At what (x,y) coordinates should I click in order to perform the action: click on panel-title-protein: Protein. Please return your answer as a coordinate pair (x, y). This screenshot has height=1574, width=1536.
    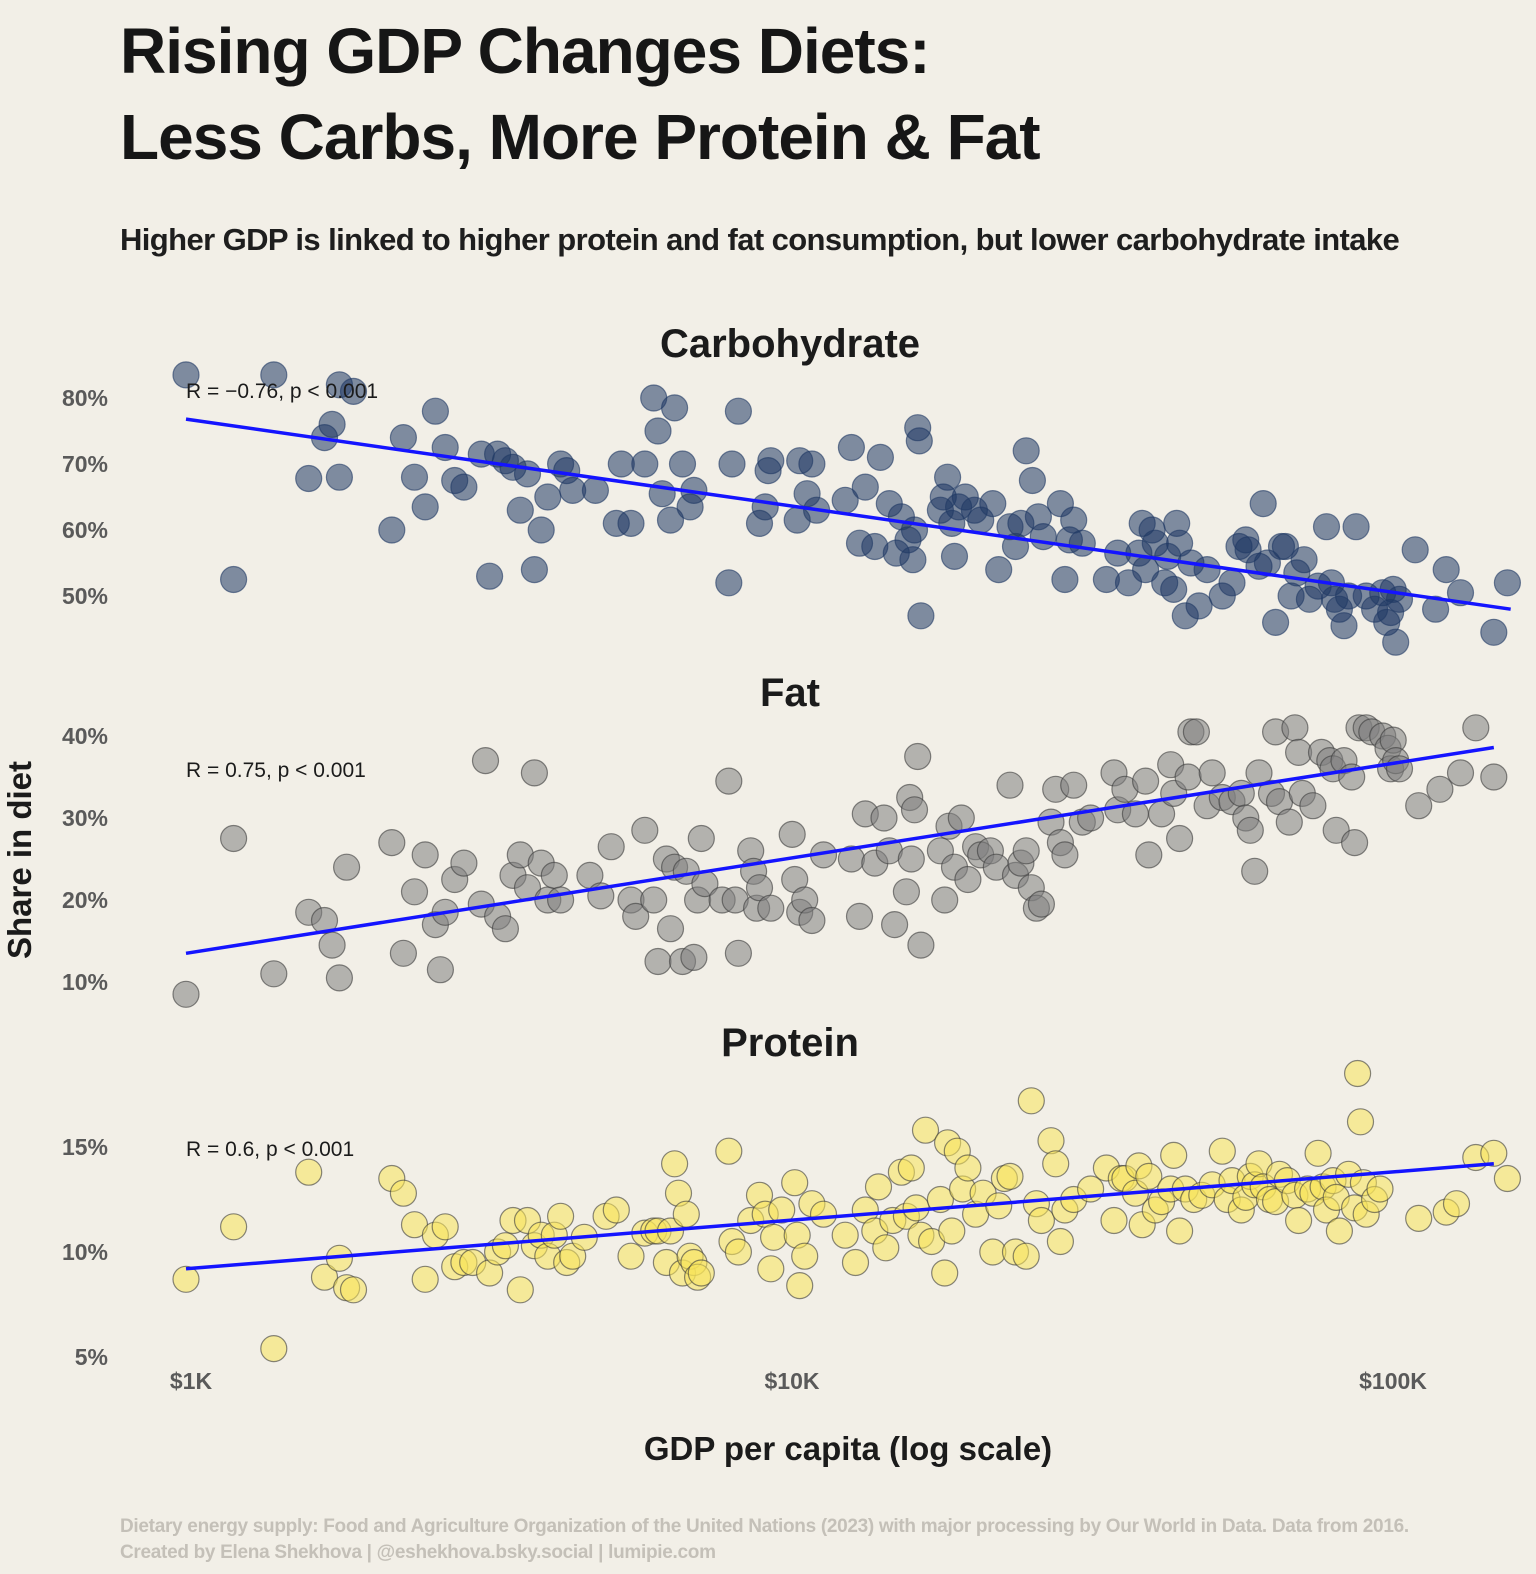
    Looking at the image, I should click on (790, 1043).